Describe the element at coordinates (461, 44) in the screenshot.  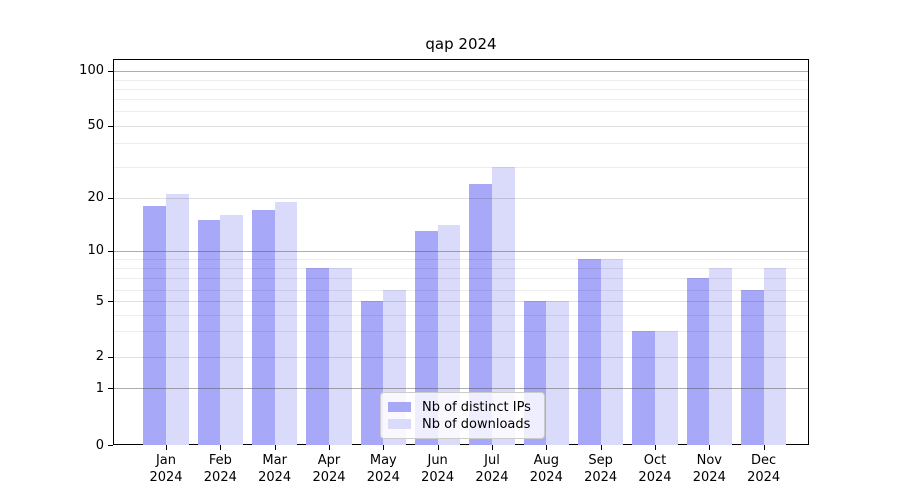
I see `chart-title: qap 2024` at that location.